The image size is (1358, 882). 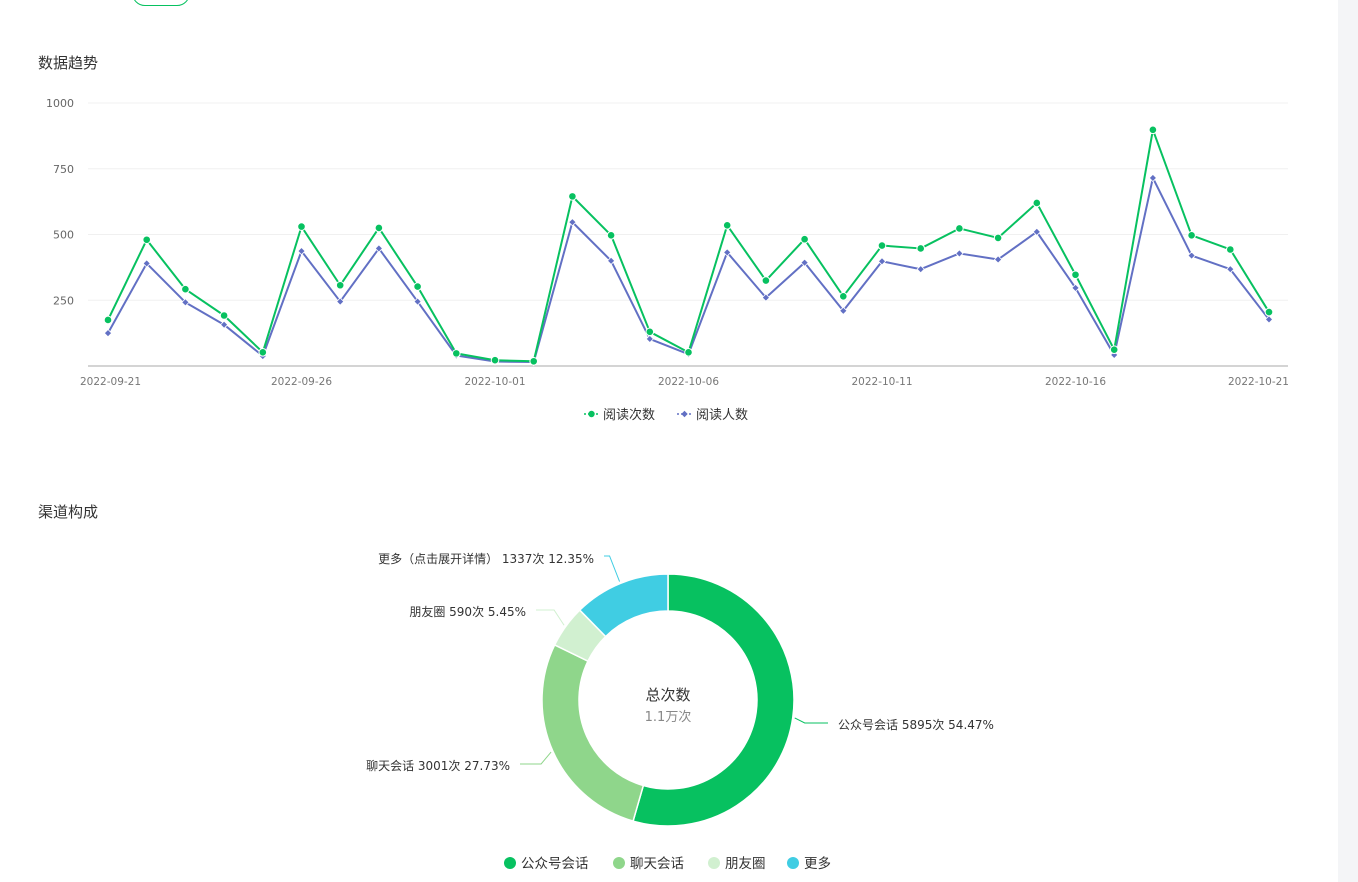 I want to click on y-tick-label: 1000, so click(x=60, y=103).